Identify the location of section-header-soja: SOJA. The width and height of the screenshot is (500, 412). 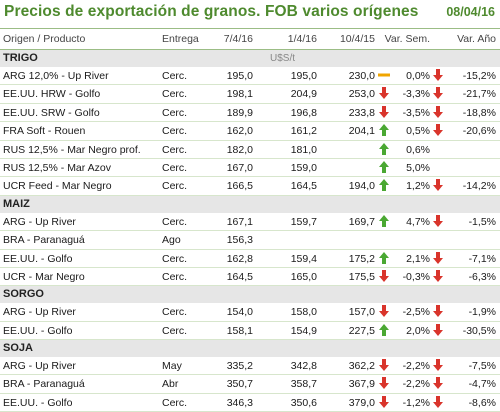
(250, 349).